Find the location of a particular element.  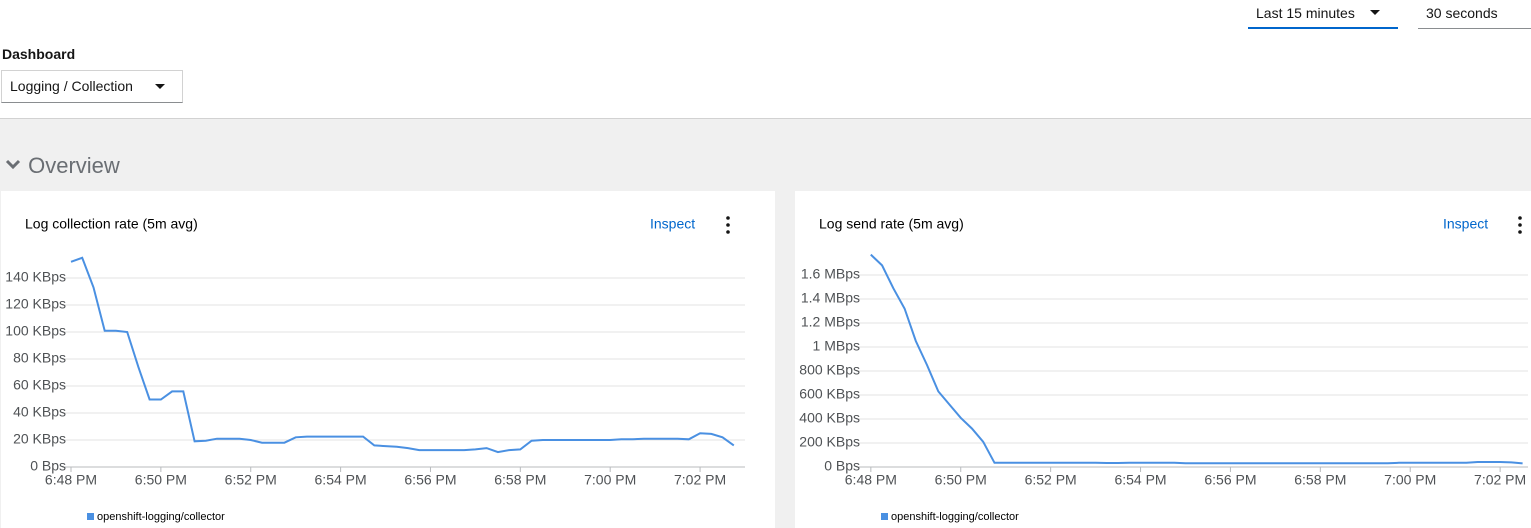

refresh-select: 30 seconds is located at coordinates (1474, 14).